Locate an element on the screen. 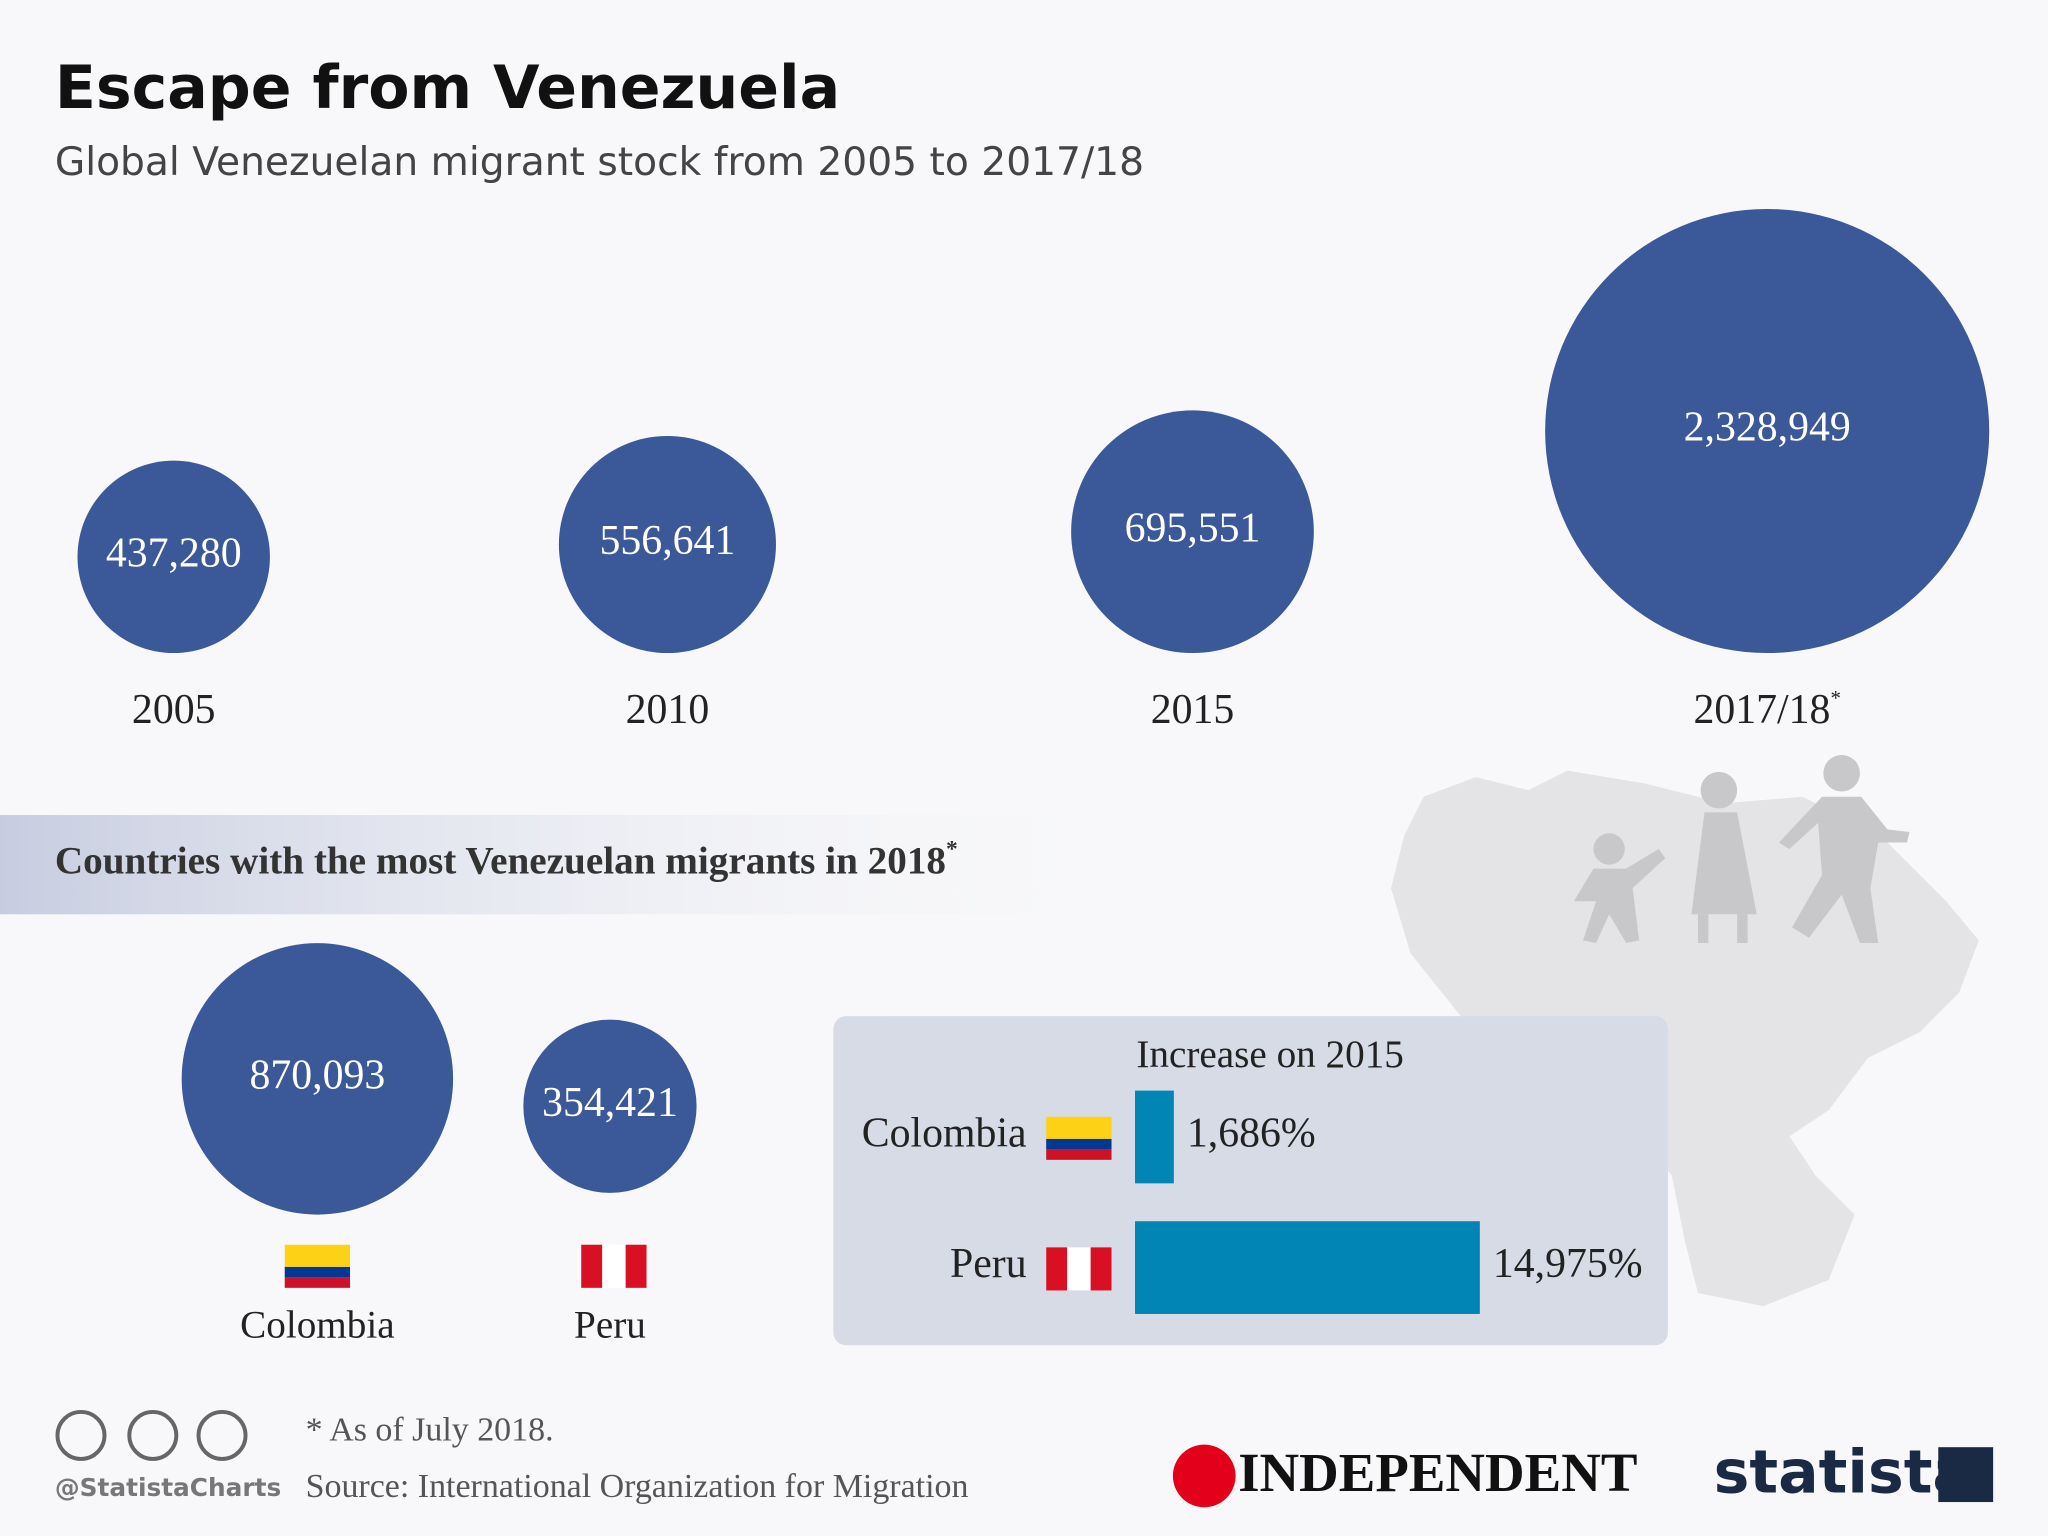 The image size is (2048, 1536). category-label: 2017/18* is located at coordinates (1766, 709).